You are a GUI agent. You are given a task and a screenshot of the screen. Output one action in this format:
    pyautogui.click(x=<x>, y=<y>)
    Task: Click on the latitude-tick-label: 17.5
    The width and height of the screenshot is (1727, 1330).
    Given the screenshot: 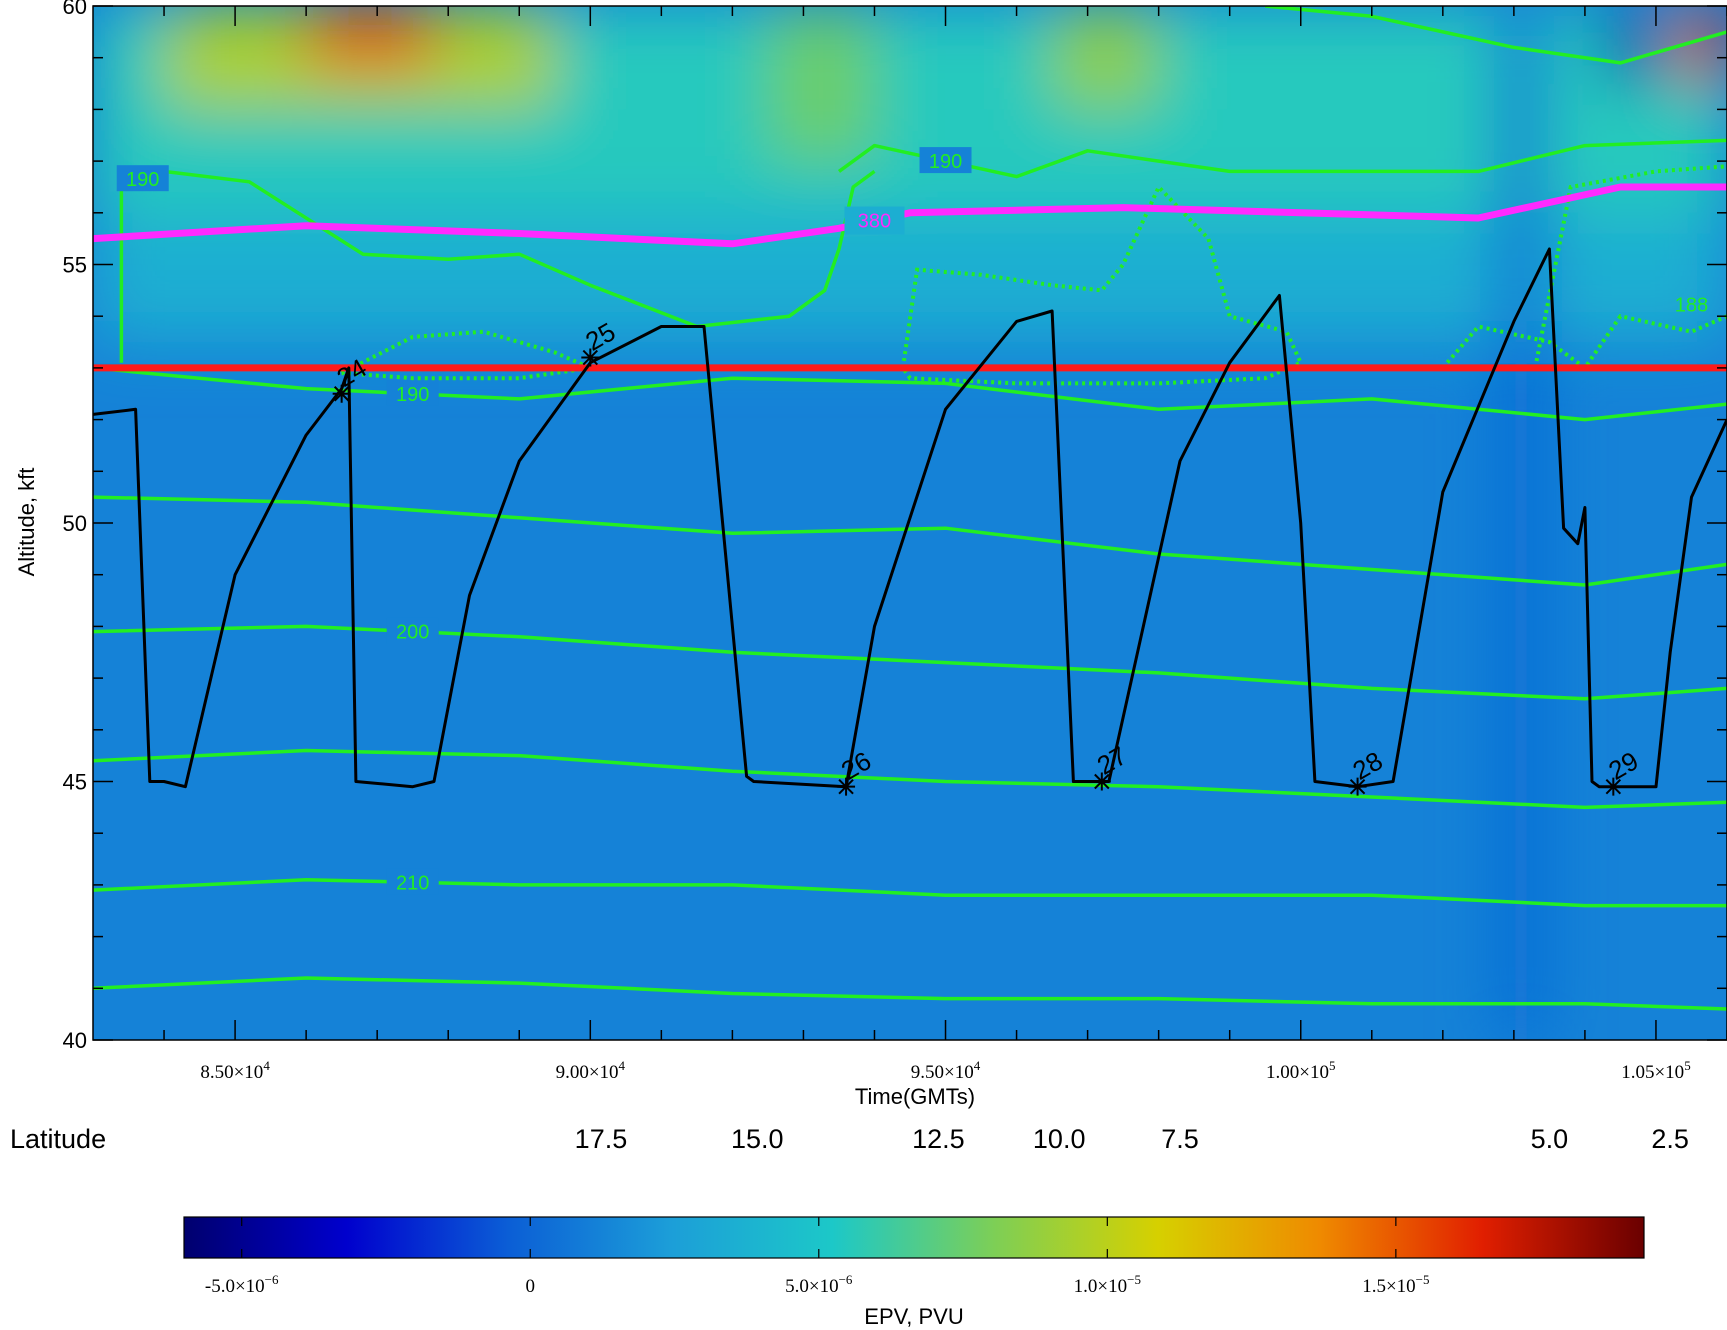 What is the action you would take?
    pyautogui.click(x=601, y=1139)
    